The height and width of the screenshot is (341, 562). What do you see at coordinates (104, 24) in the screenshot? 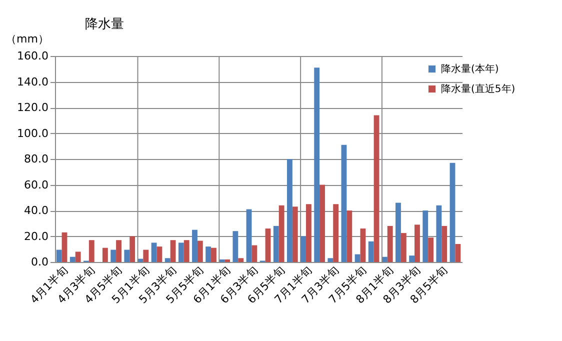
I see `chart-title: 降水量` at bounding box center [104, 24].